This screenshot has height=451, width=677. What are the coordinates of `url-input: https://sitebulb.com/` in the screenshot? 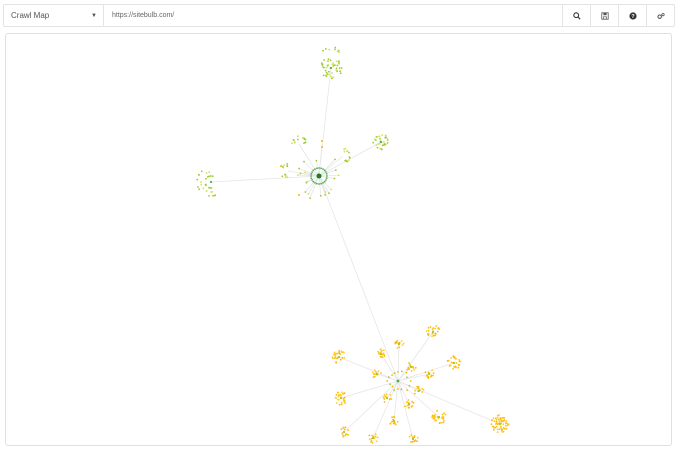 It's located at (333, 15).